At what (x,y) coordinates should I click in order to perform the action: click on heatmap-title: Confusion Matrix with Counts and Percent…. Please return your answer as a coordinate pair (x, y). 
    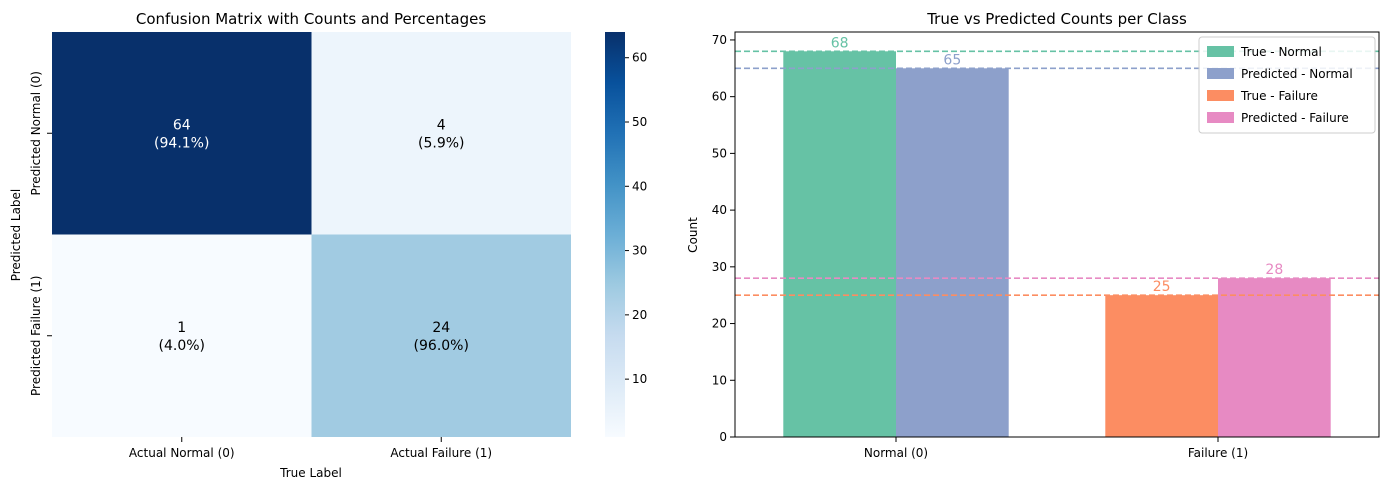
    Looking at the image, I should click on (311, 19).